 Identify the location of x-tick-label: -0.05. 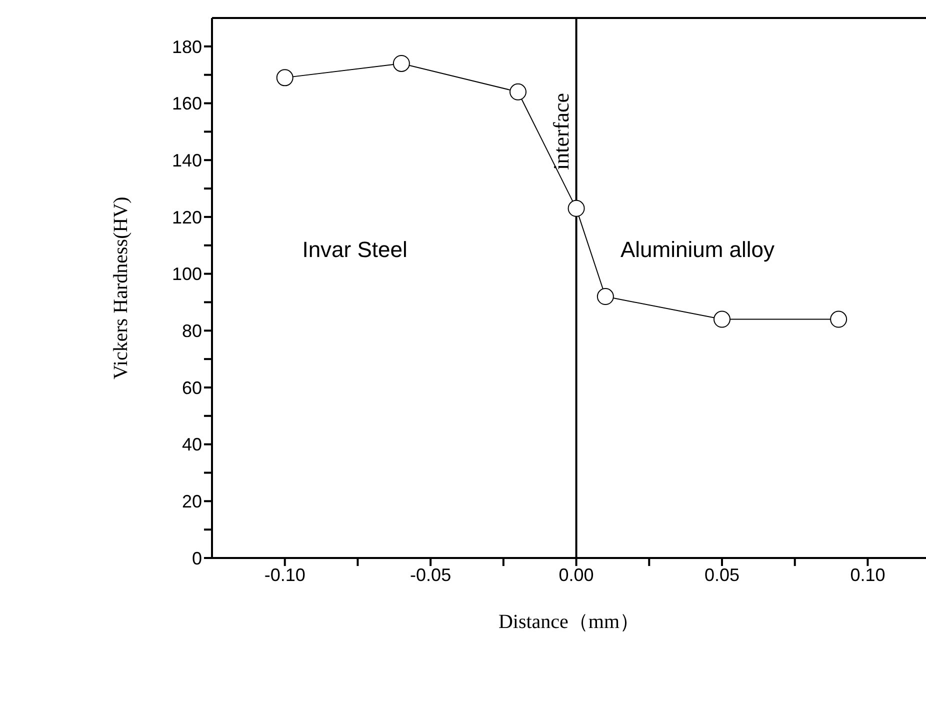
(431, 574).